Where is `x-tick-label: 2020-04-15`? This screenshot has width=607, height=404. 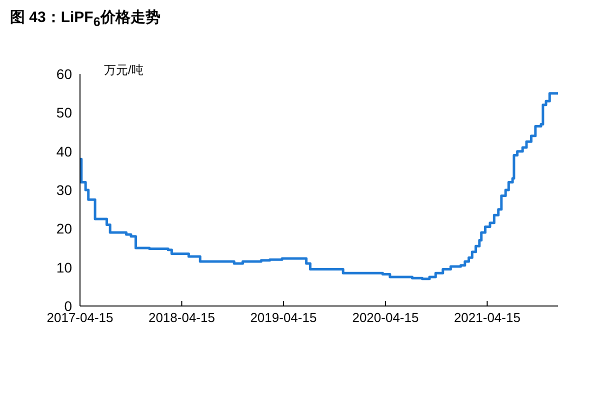
x-tick-label: 2020-04-15 is located at coordinates (385, 318).